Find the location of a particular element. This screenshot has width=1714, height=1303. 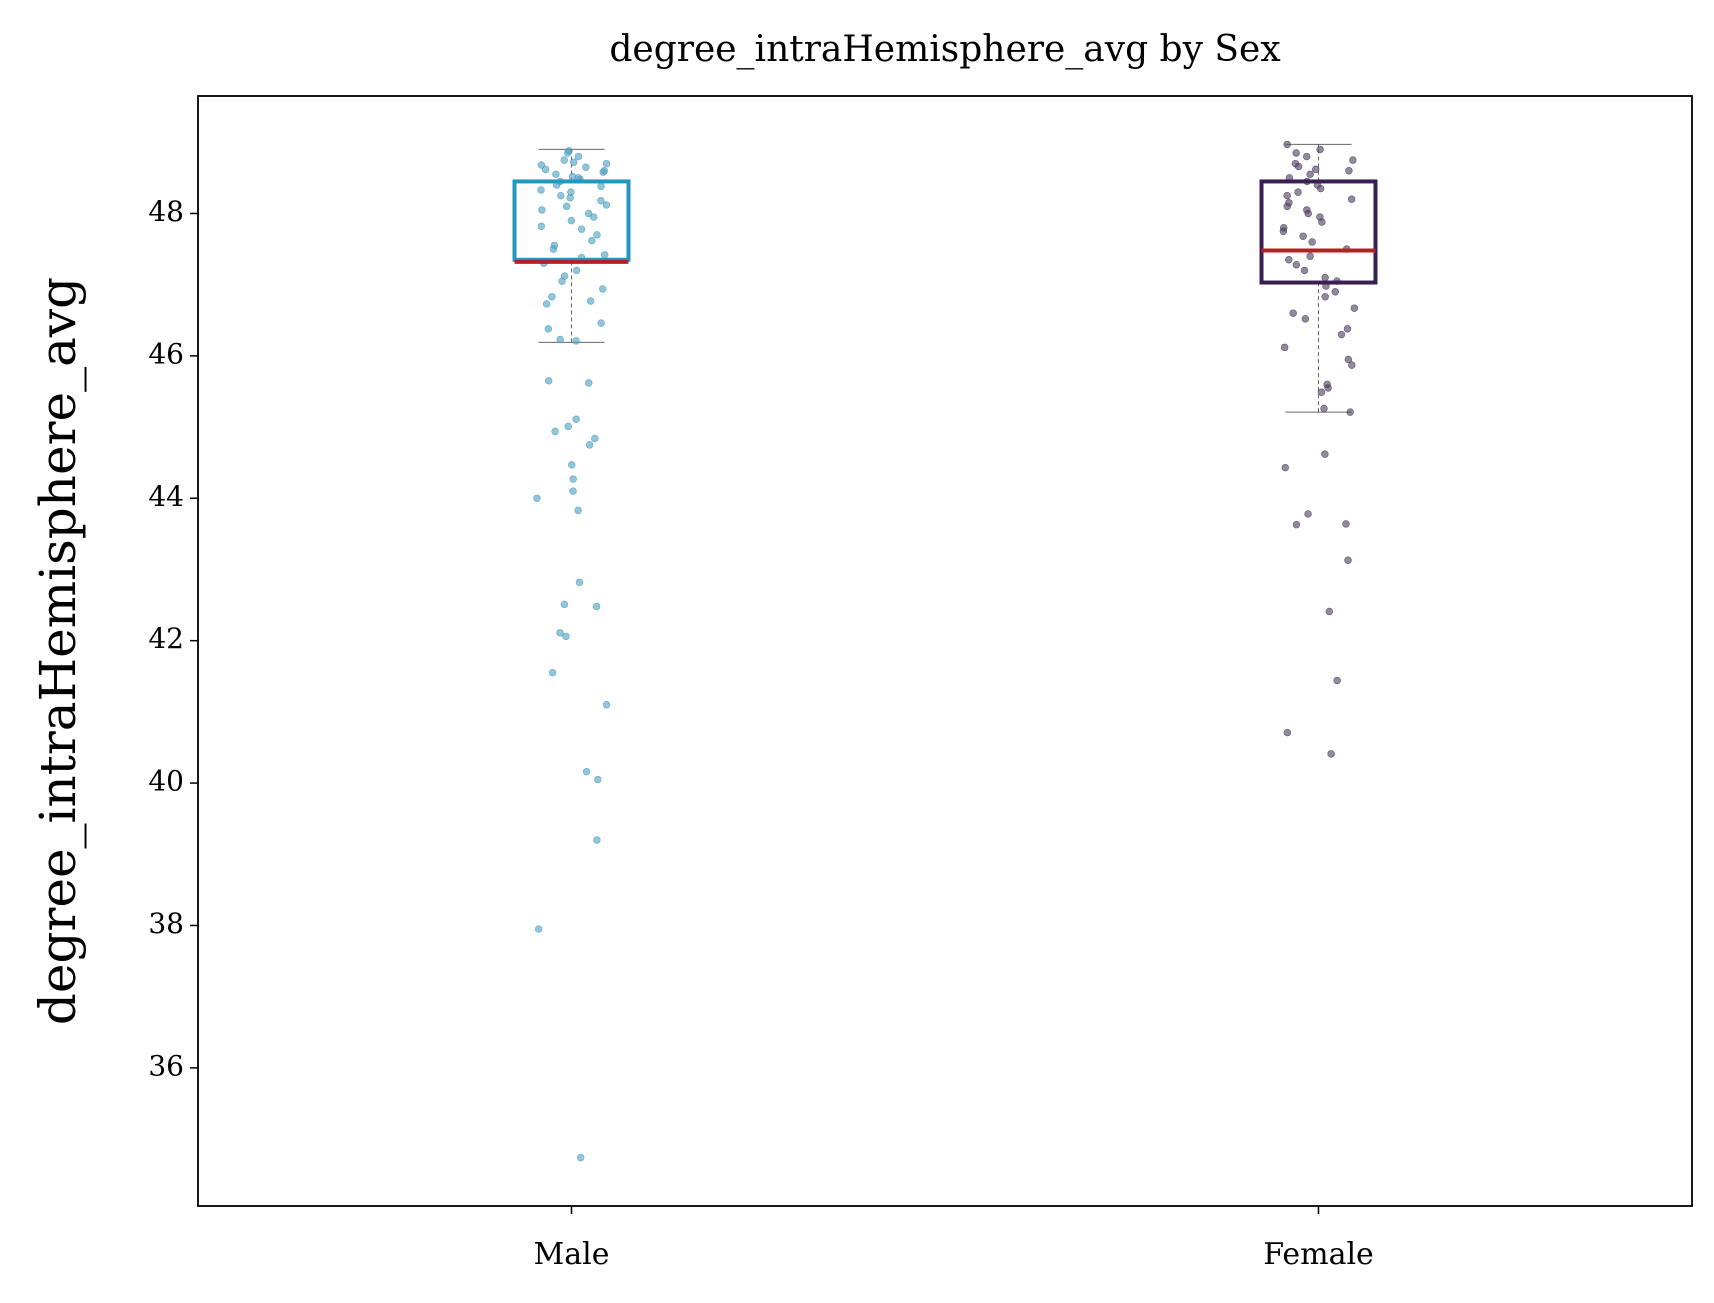

y-tick-label: 48 is located at coordinates (166, 211).